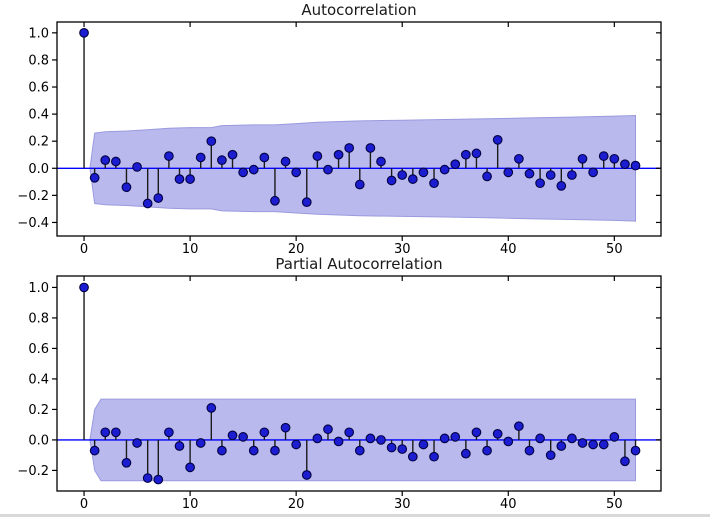 This screenshot has height=517, width=710. Describe the element at coordinates (402, 249) in the screenshot. I see `acf-x-tick-label: 30` at that location.